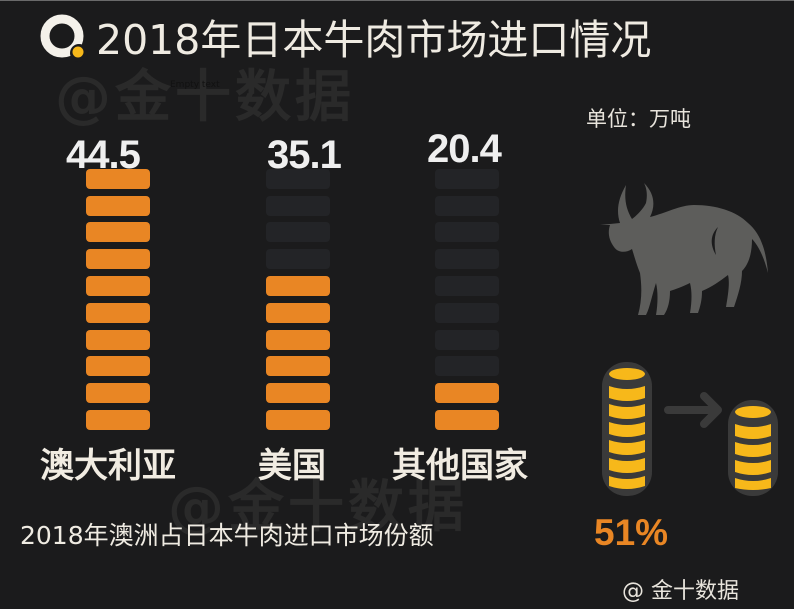  What do you see at coordinates (108, 466) in the screenshot?
I see `category-label-australia: 澳大利亚` at bounding box center [108, 466].